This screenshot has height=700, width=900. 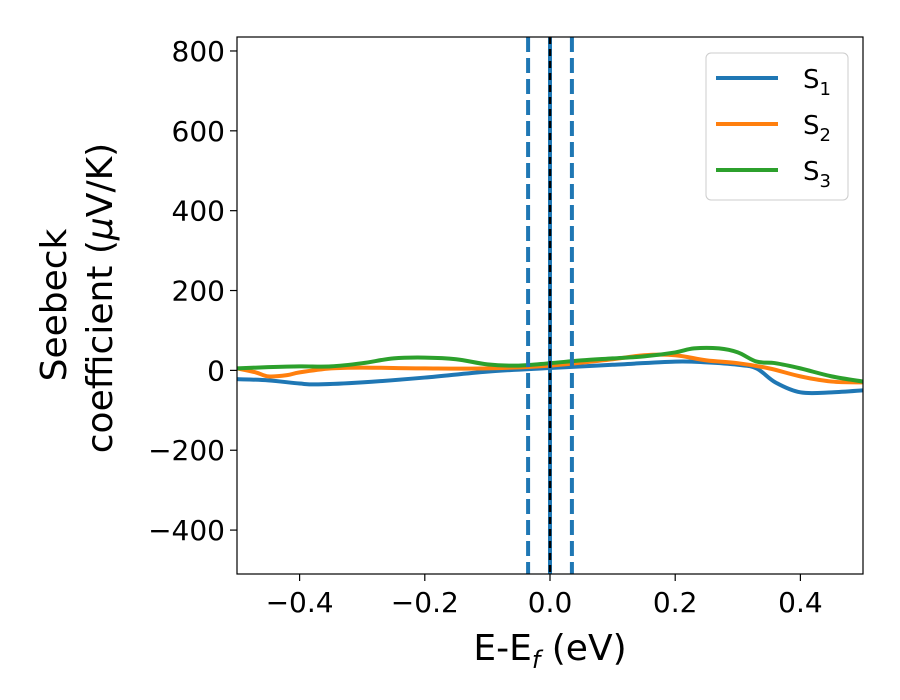 I want to click on x-axis-label: E-Ef (eV), so click(x=549, y=651).